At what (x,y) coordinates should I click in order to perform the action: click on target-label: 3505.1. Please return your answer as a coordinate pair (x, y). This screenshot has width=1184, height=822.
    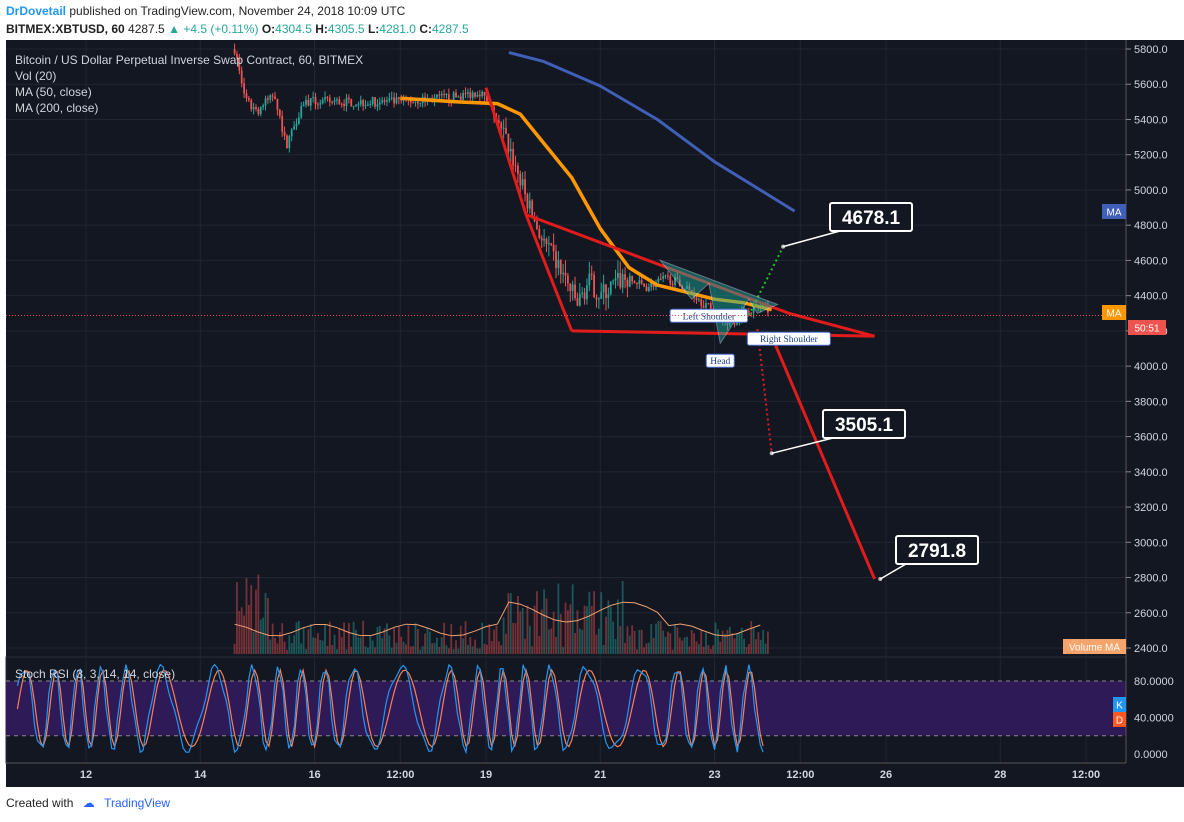
    Looking at the image, I should click on (864, 425).